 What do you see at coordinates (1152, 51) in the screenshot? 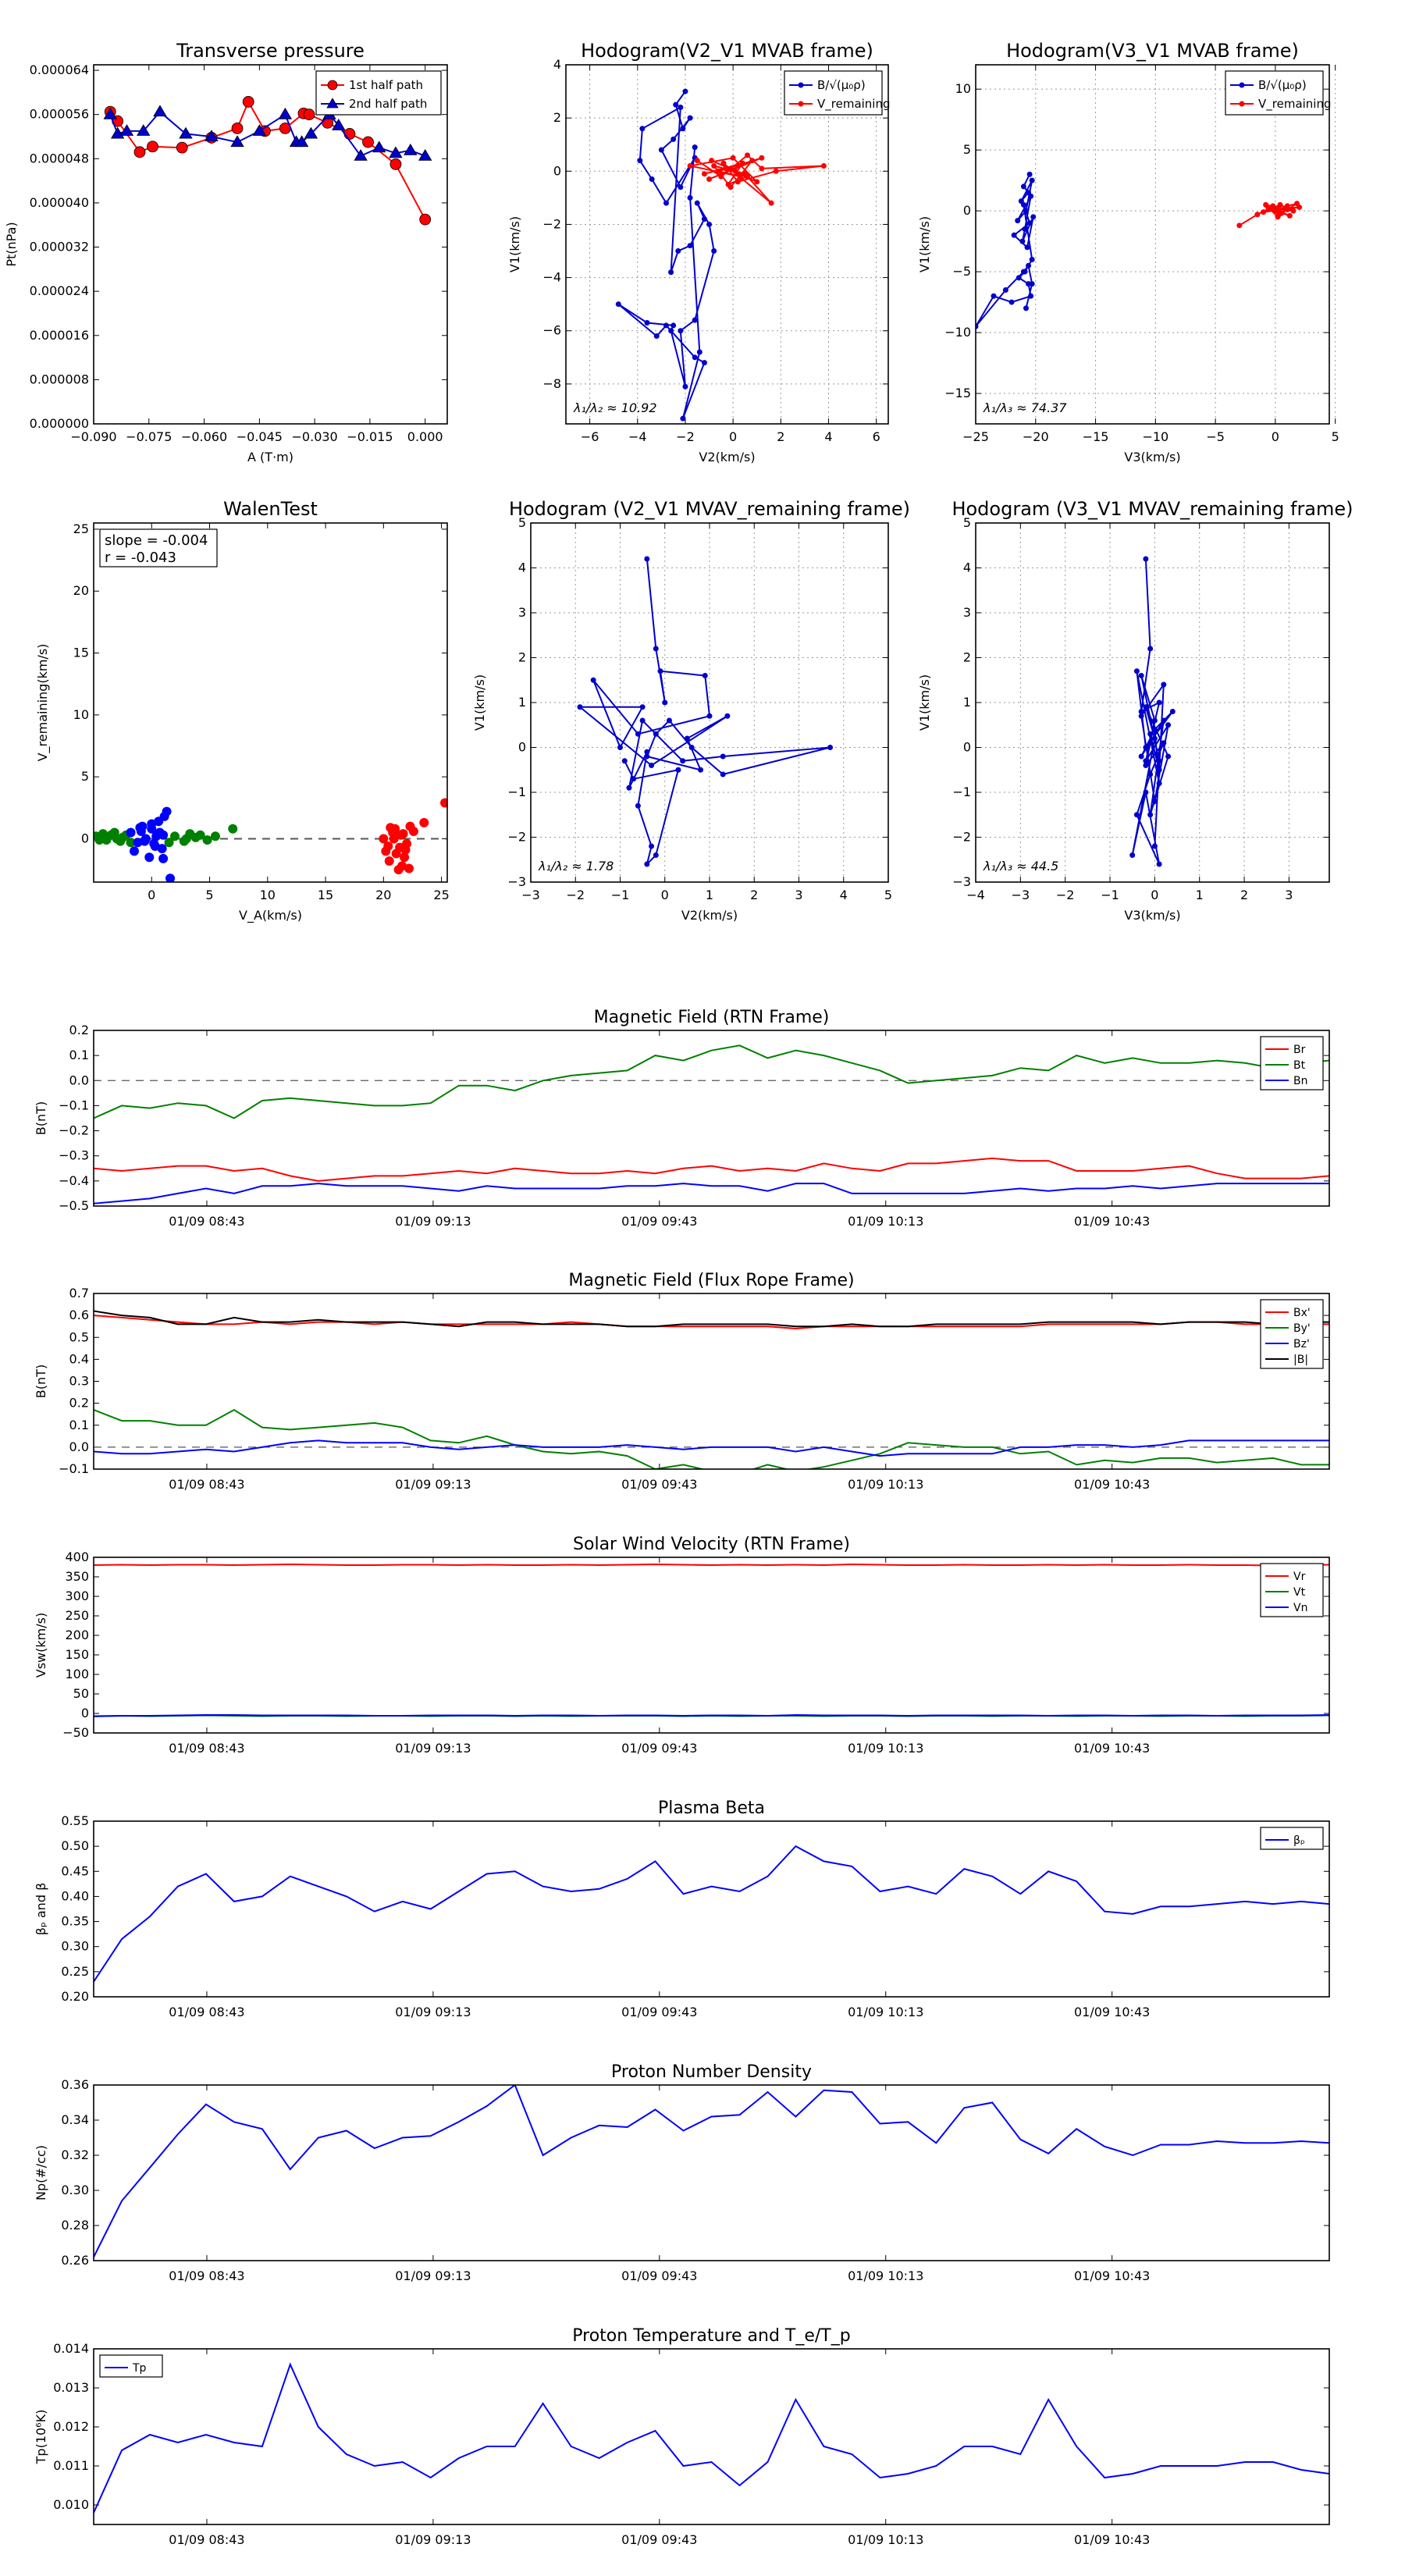
I see `chart-title: Hodogram(V3_V1 MVAB frame)` at bounding box center [1152, 51].